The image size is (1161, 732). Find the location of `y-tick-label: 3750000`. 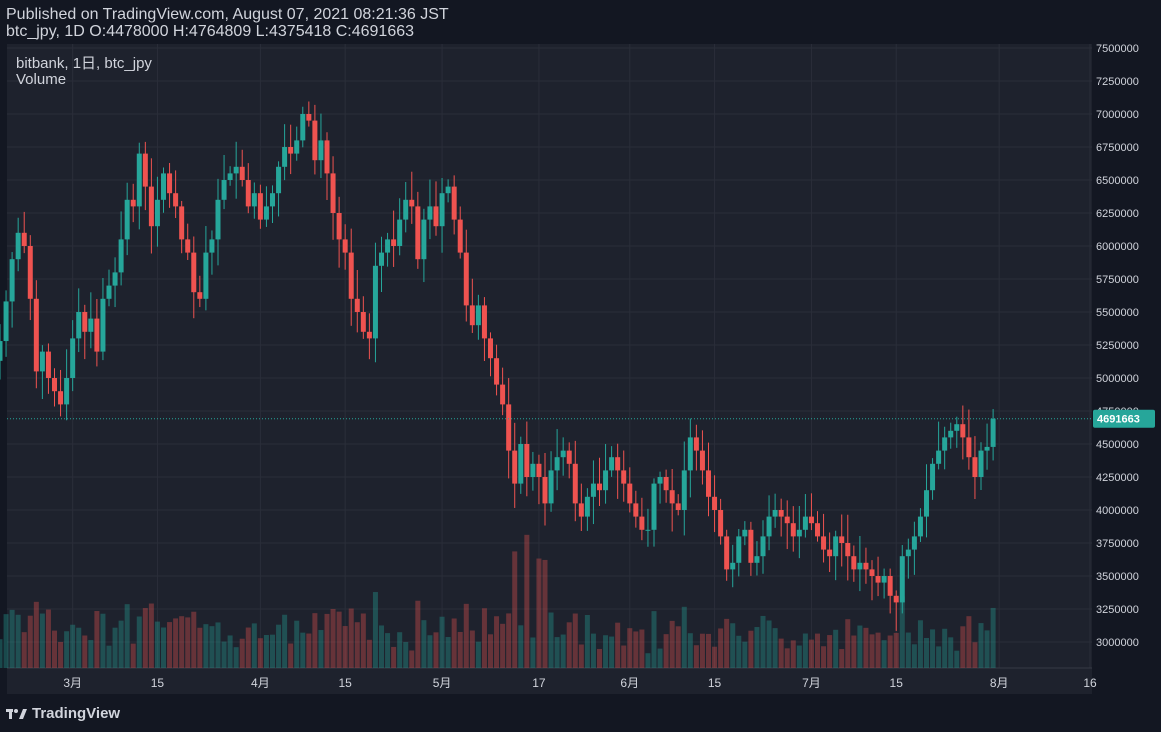

y-tick-label: 3750000 is located at coordinates (1117, 544).